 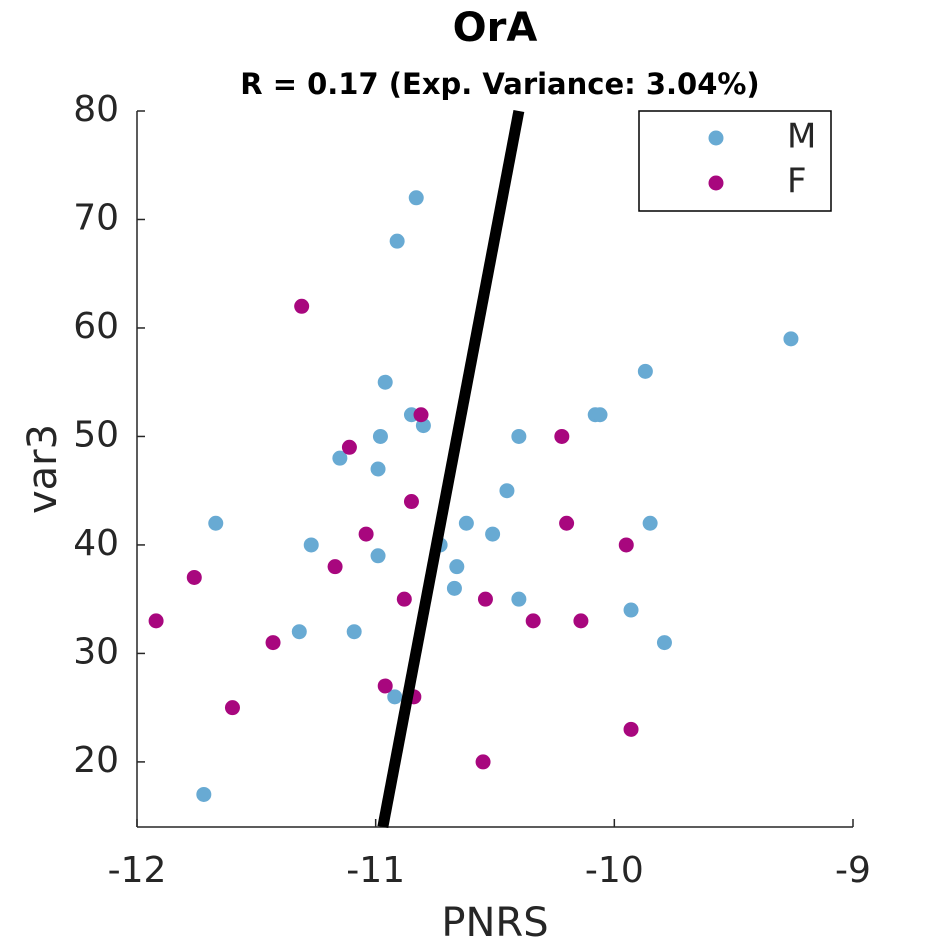 What do you see at coordinates (96, 760) in the screenshot?
I see `y-tick-label: 20` at bounding box center [96, 760].